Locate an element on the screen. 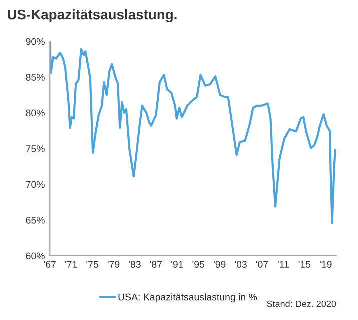 This screenshot has width=358, height=320. y-tick-label: 70% is located at coordinates (35, 184).